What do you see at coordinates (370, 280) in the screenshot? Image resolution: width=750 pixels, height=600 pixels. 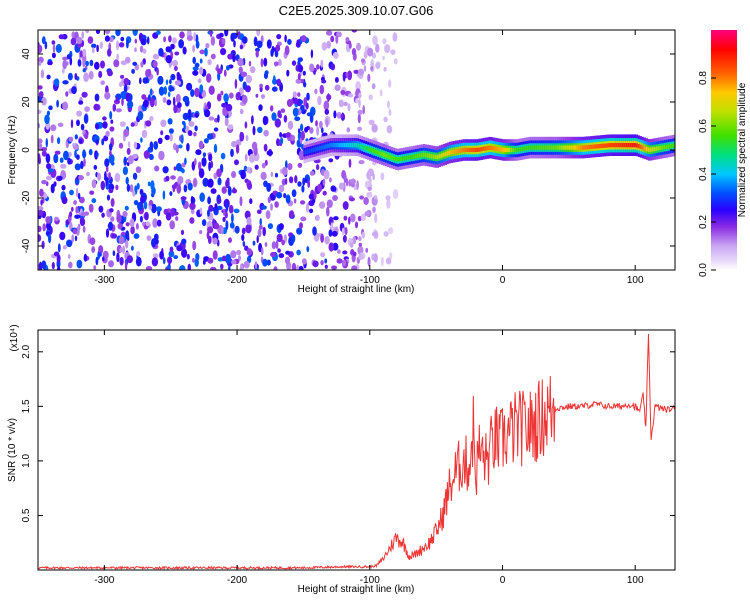 I see `x-tick-label: -100` at bounding box center [370, 280].